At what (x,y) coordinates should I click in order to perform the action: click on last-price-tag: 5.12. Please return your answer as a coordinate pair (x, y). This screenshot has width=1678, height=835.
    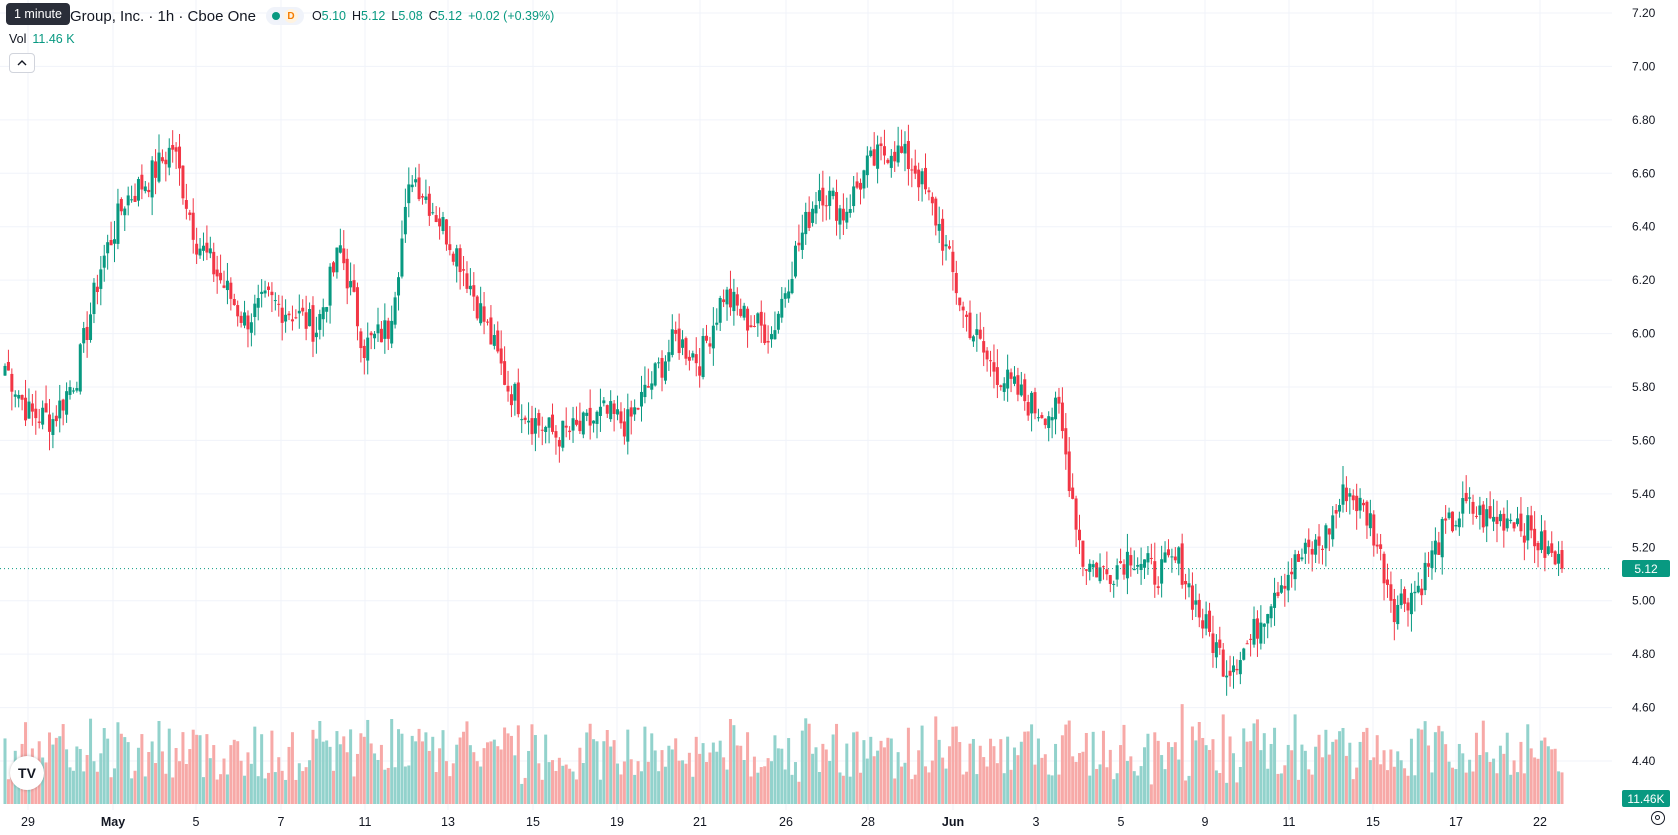
    Looking at the image, I should click on (1646, 569).